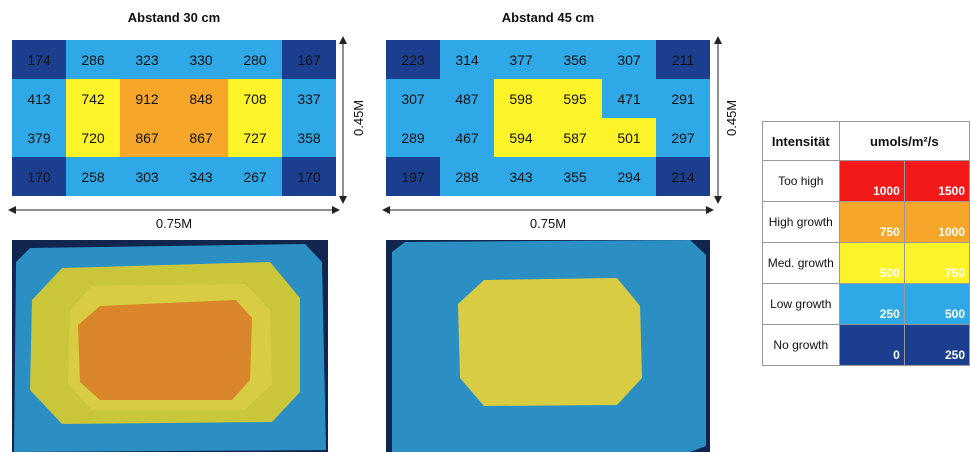  Describe the element at coordinates (174, 17) in the screenshot. I see `chart1-title: Abstand 30 cm` at that location.